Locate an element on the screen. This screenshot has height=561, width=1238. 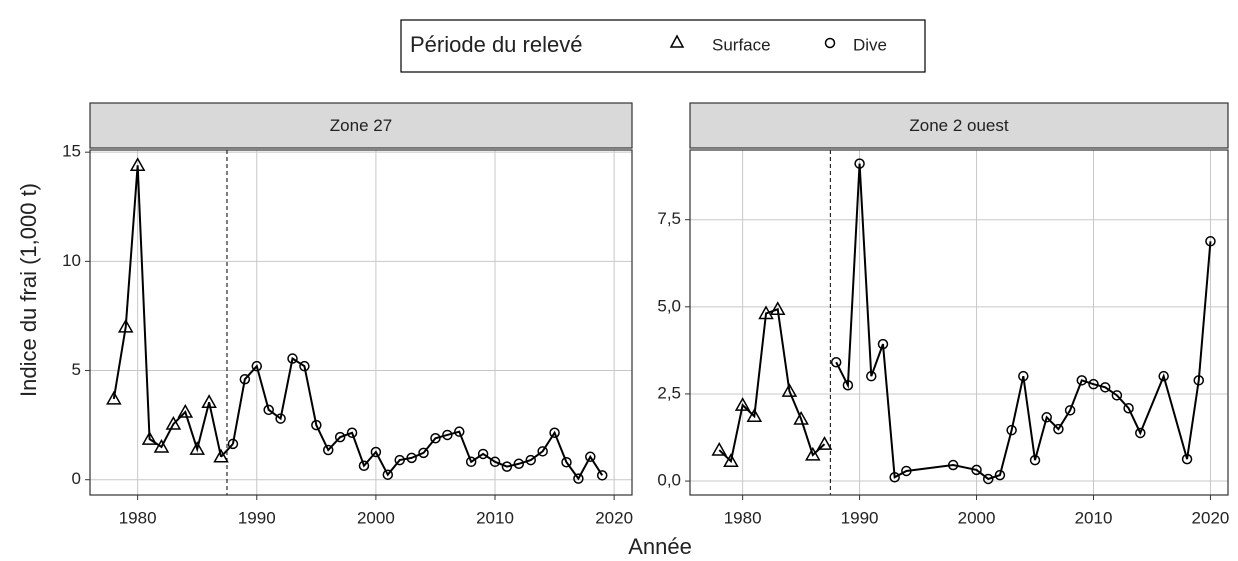
y-tick-label: 10 is located at coordinates (71, 260).